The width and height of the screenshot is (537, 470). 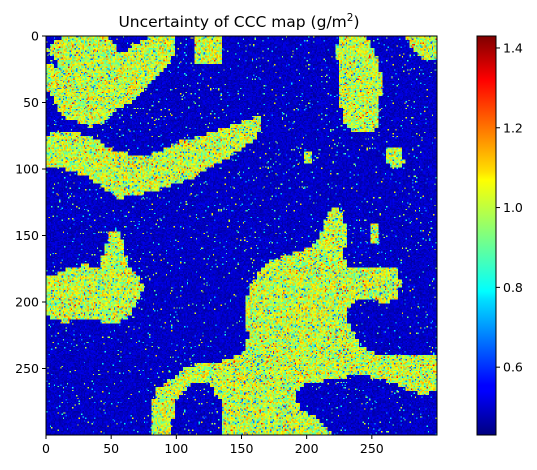 I want to click on x-tick-label: 250, so click(x=372, y=448).